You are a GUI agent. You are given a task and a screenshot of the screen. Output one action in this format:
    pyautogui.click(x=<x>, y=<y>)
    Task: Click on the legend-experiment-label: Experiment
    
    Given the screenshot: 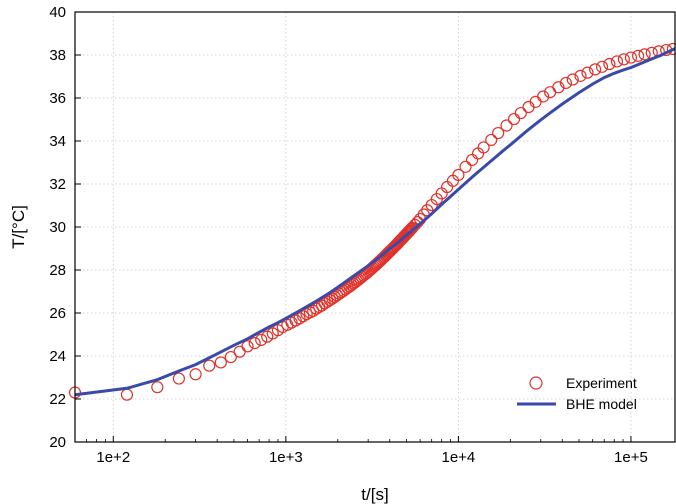 What is the action you would take?
    pyautogui.click(x=601, y=383)
    